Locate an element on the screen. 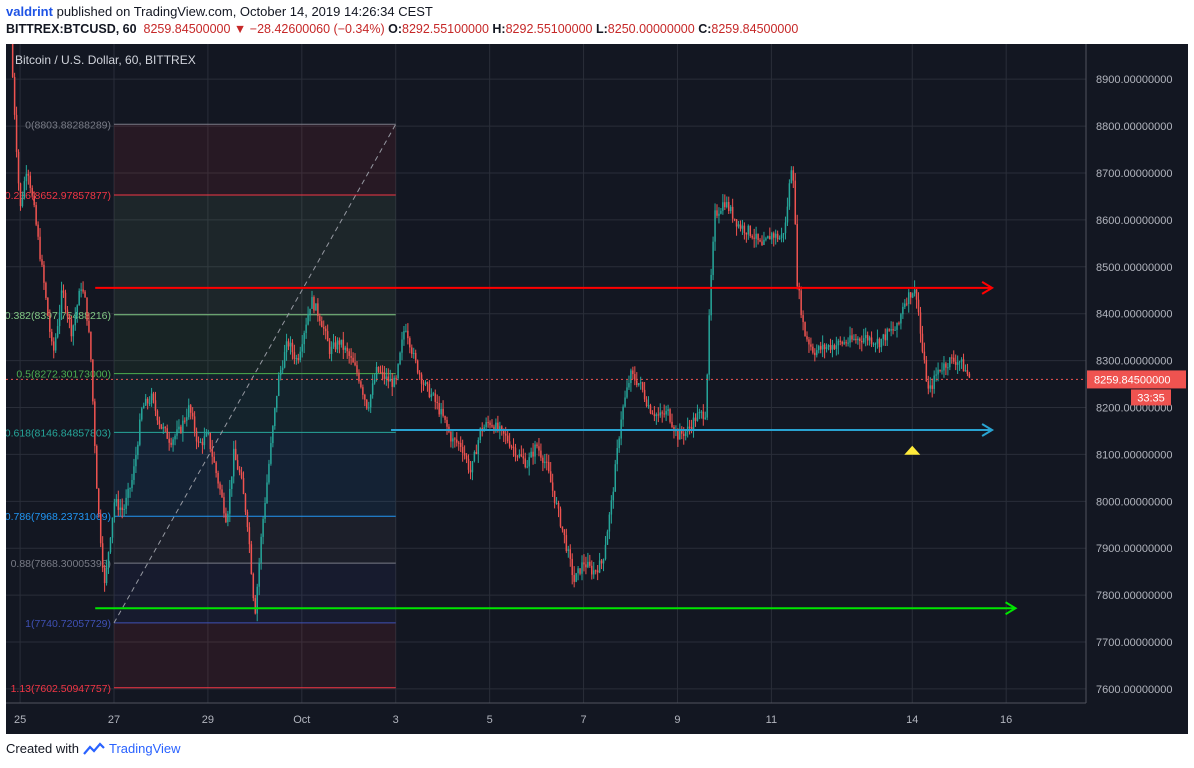  footer: Created with TradingView is located at coordinates (93, 748).